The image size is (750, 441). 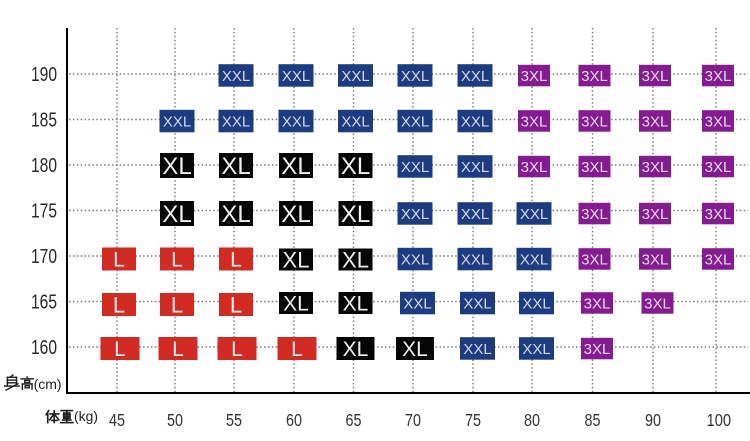 What do you see at coordinates (44, 348) in the screenshot?
I see `svg-text: 160` at bounding box center [44, 348].